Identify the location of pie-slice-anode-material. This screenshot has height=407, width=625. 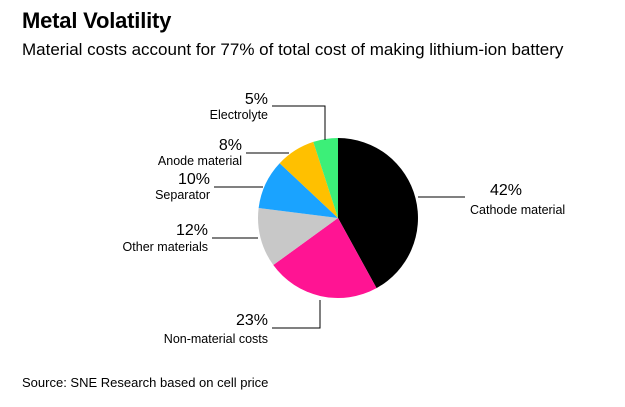
(308, 179).